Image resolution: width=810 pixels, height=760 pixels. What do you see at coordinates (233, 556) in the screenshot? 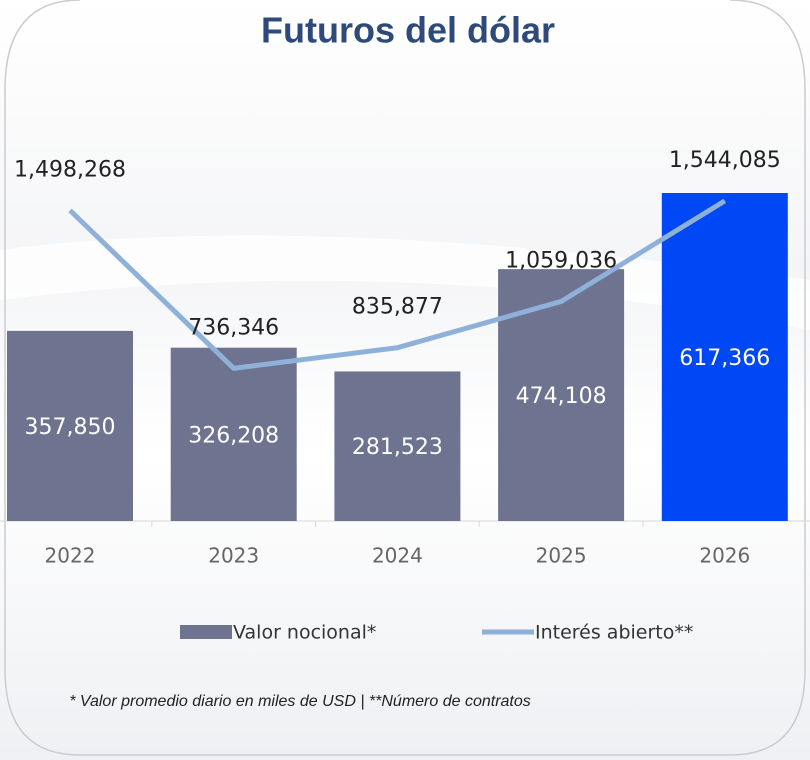
I see `x-tick-label: 2023` at bounding box center [233, 556].